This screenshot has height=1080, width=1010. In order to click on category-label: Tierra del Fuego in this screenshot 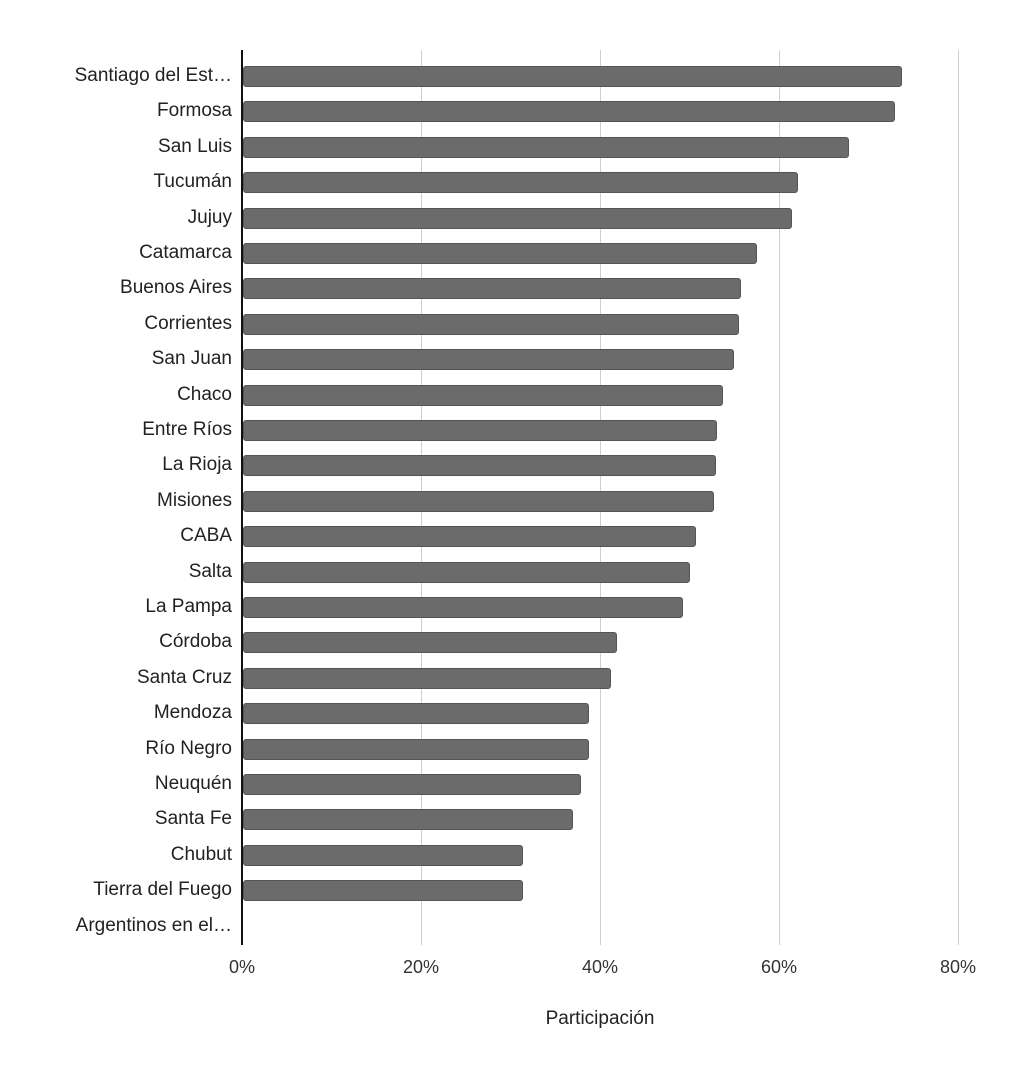, I will do `click(162, 889)`.